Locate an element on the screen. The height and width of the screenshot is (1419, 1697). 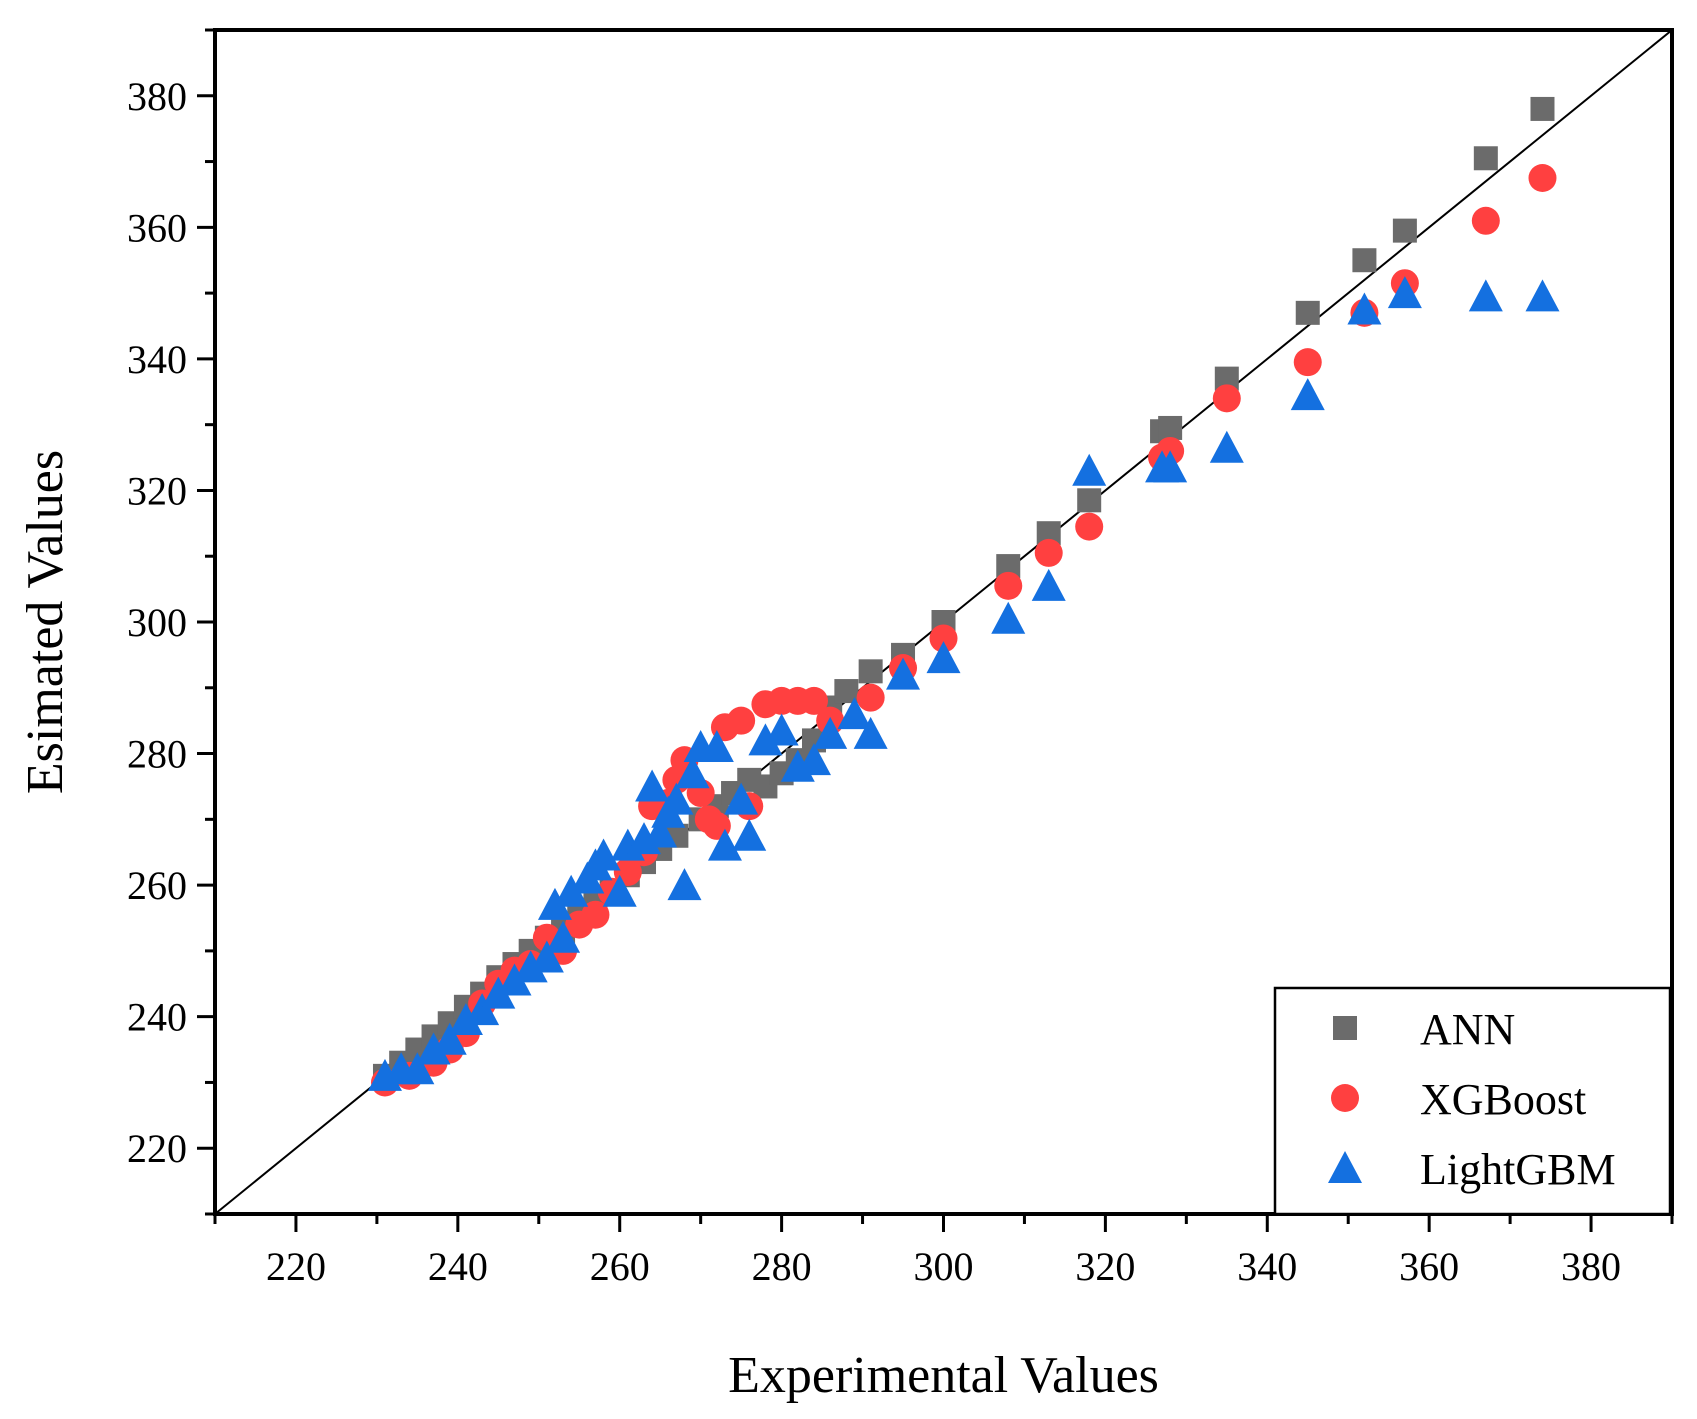
y-tick-label: 340 is located at coordinates (157, 359).